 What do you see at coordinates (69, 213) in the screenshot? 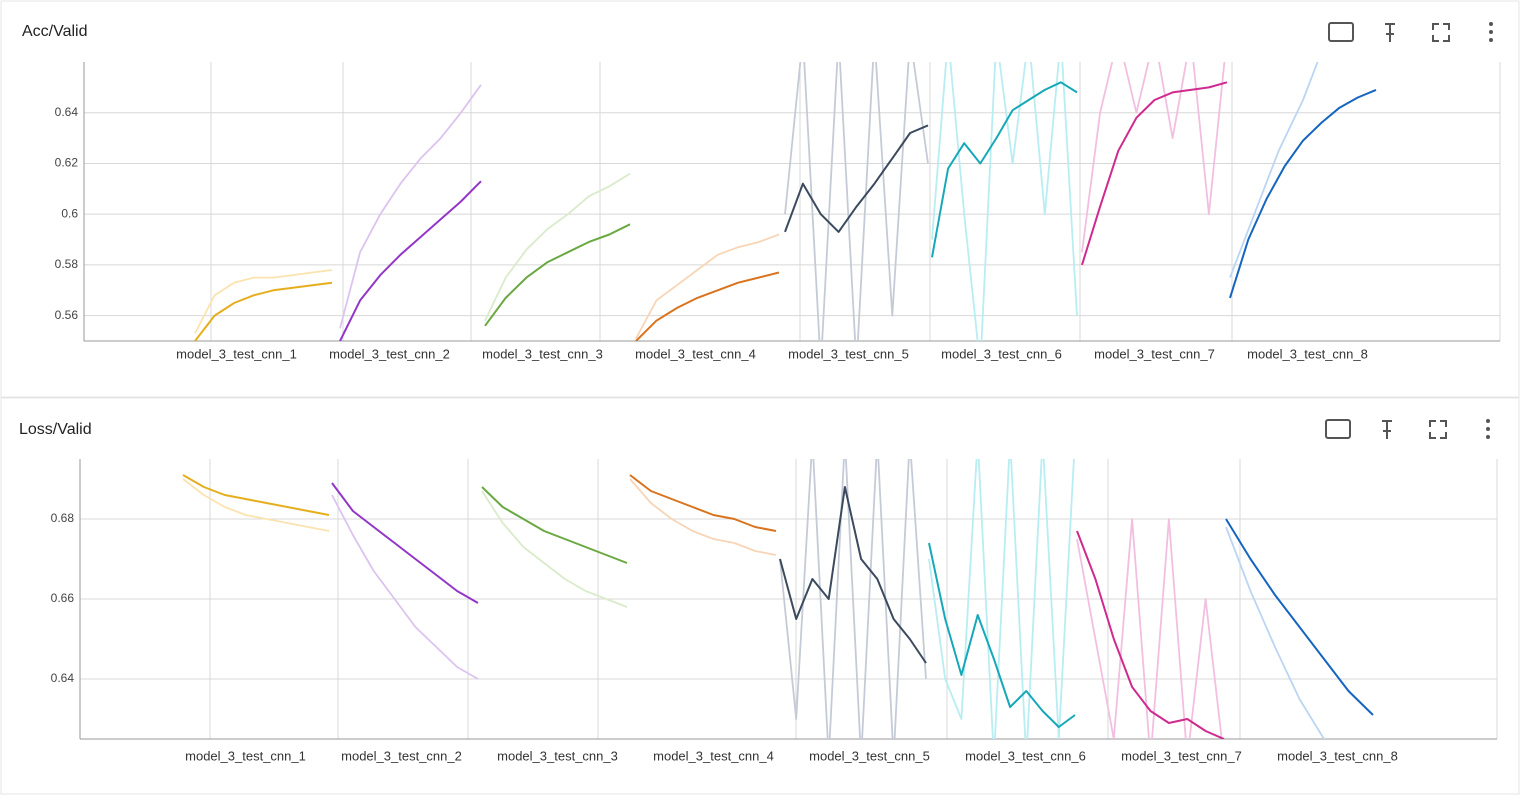
I see `y-tick-label: 0.6` at bounding box center [69, 213].